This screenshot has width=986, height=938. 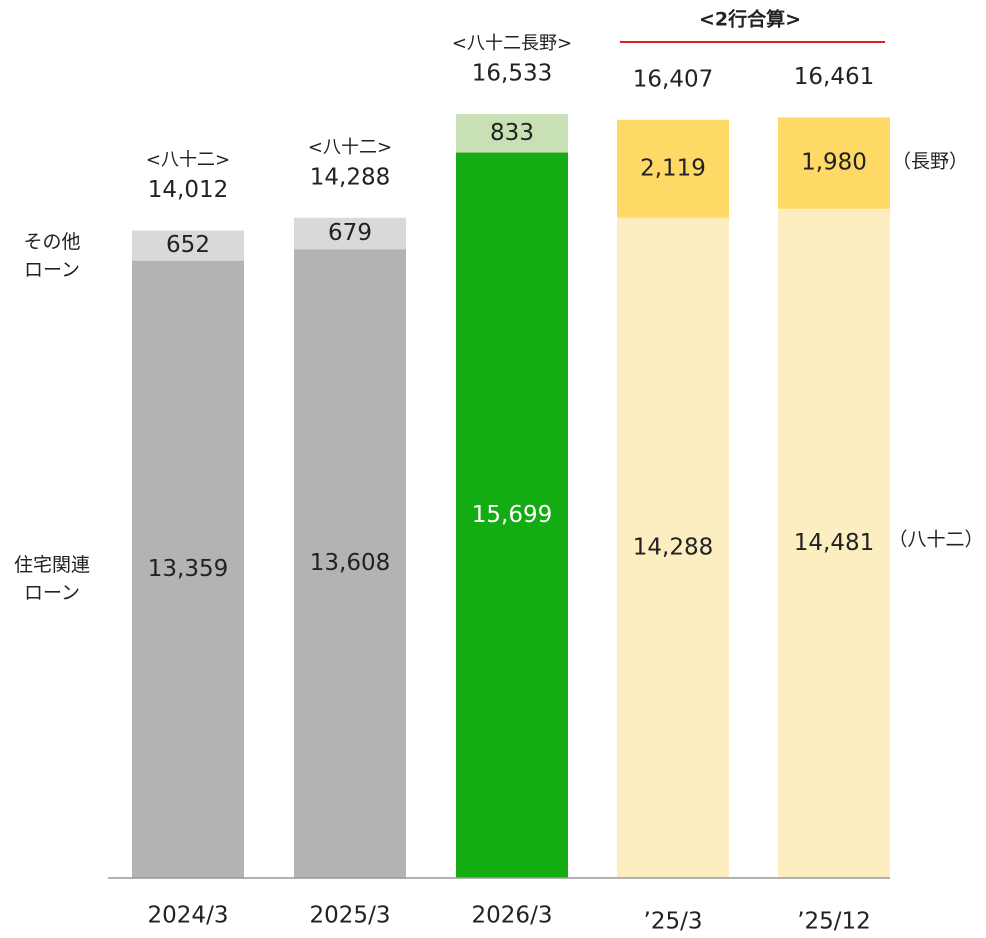 I want to click on value-label: 14,481, so click(x=834, y=543).